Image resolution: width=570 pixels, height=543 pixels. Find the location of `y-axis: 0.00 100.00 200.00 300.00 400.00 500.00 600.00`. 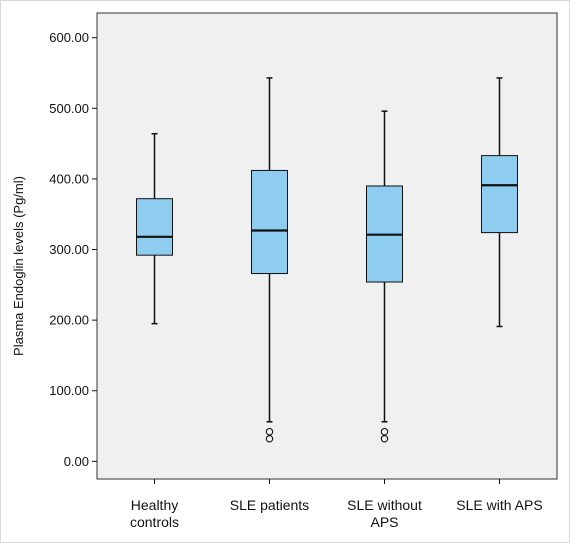

y-axis: 0.00 100.00 200.00 300.00 400.00 500.00 600.00 is located at coordinates (73, 249).